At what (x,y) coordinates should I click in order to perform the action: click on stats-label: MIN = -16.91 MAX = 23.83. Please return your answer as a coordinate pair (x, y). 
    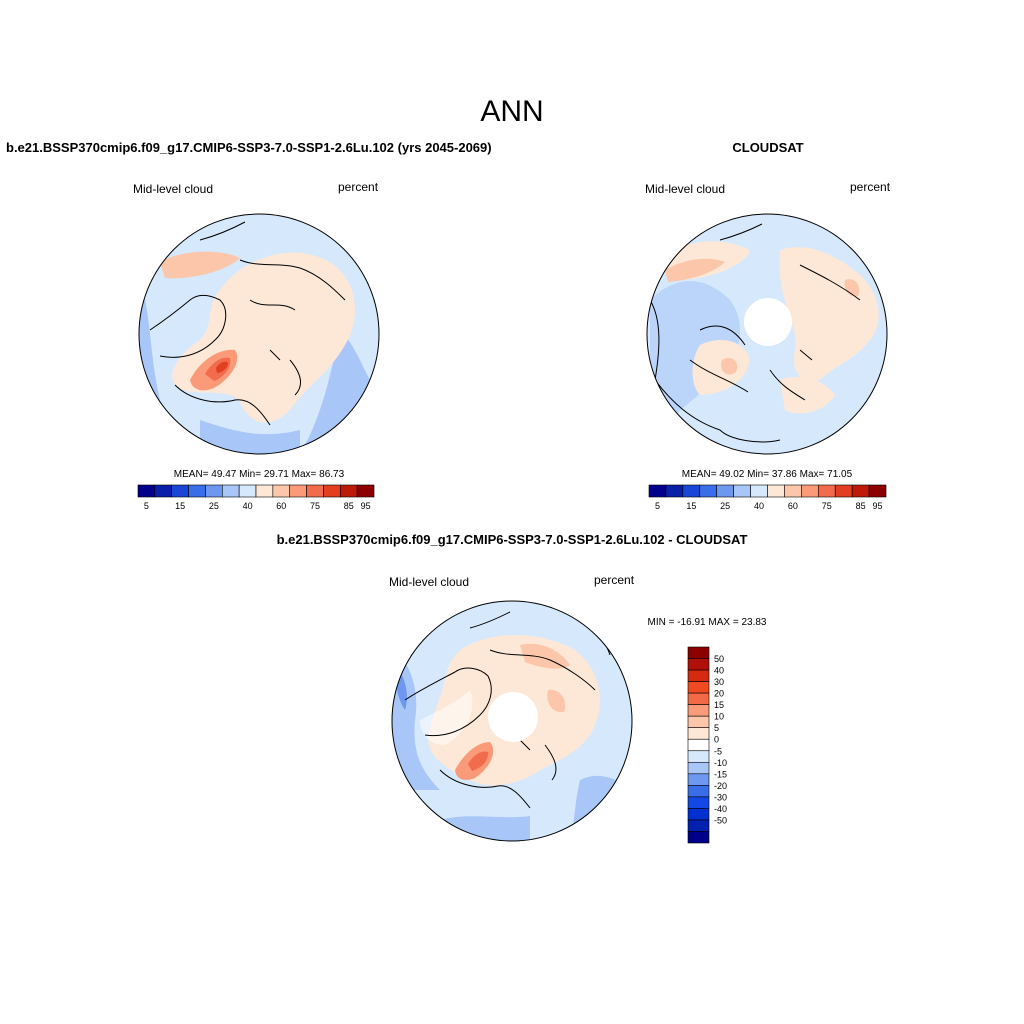
    Looking at the image, I should click on (707, 622).